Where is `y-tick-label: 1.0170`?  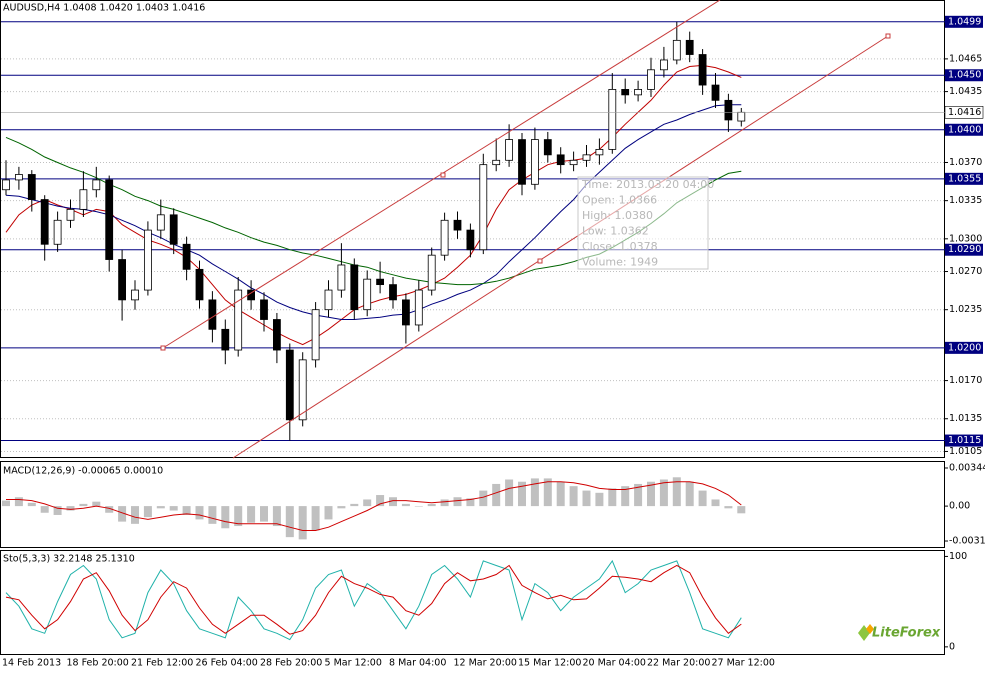
y-tick-label: 1.0170 is located at coordinates (965, 380).